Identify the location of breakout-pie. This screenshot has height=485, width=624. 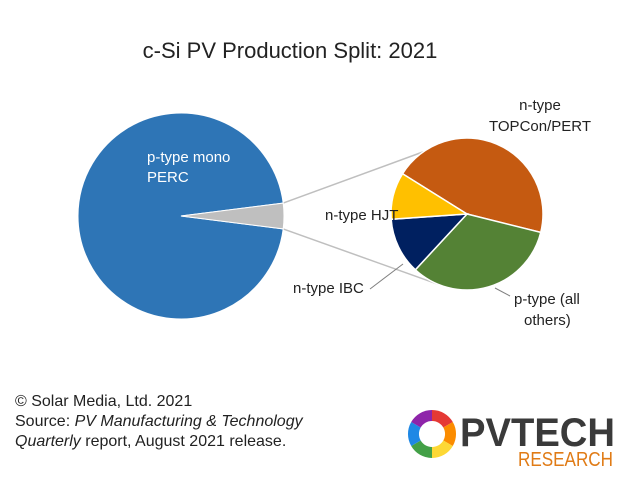
(467, 214).